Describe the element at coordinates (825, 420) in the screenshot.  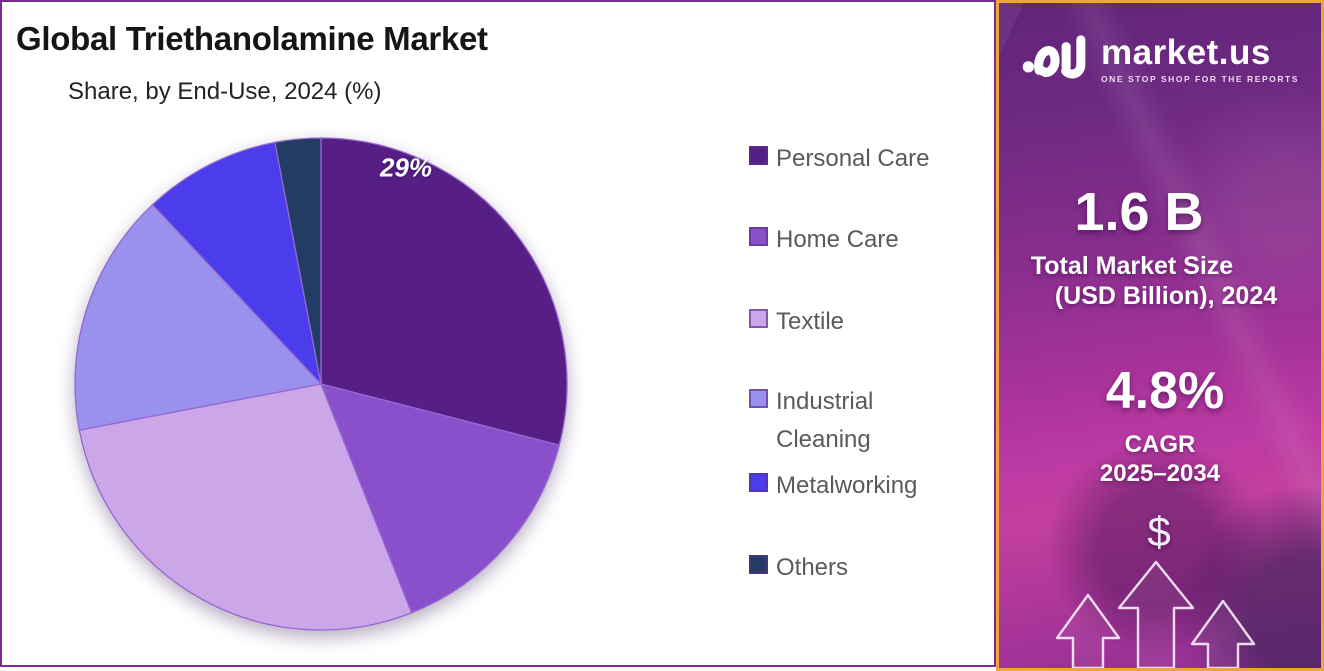
I see `legend-label: Industrial Cleaning` at that location.